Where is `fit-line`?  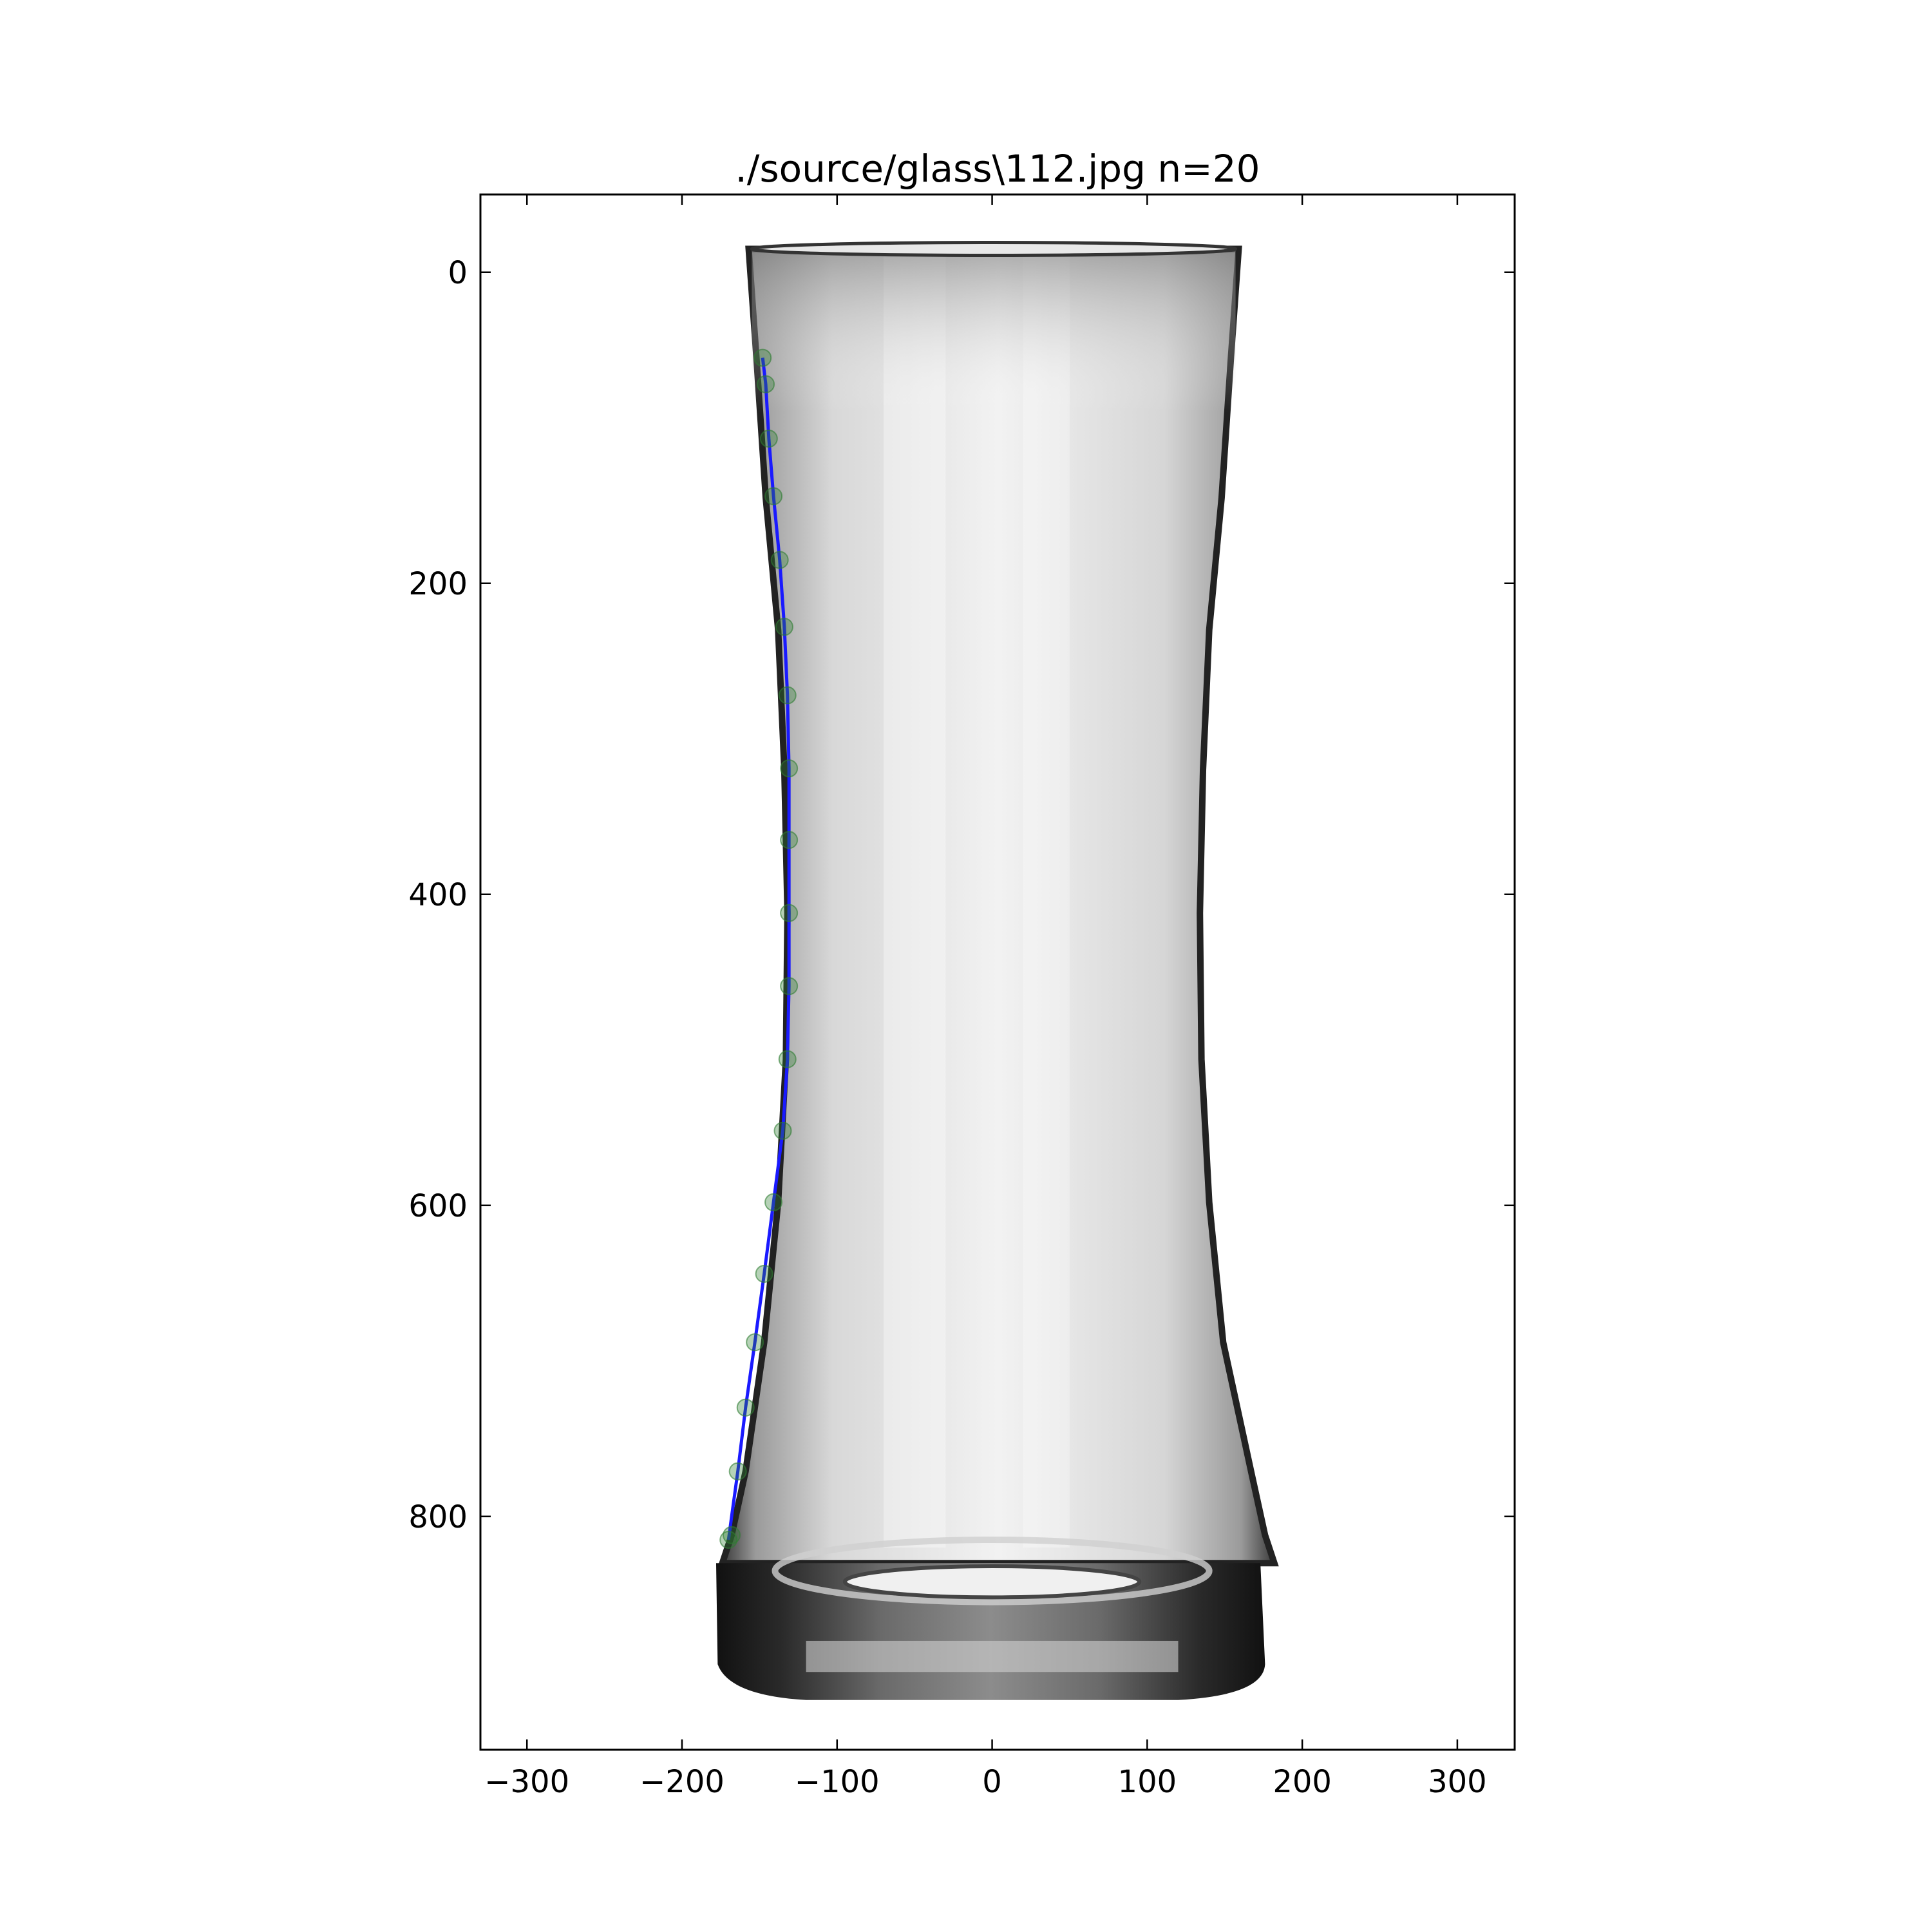
fit-line is located at coordinates (758, 948).